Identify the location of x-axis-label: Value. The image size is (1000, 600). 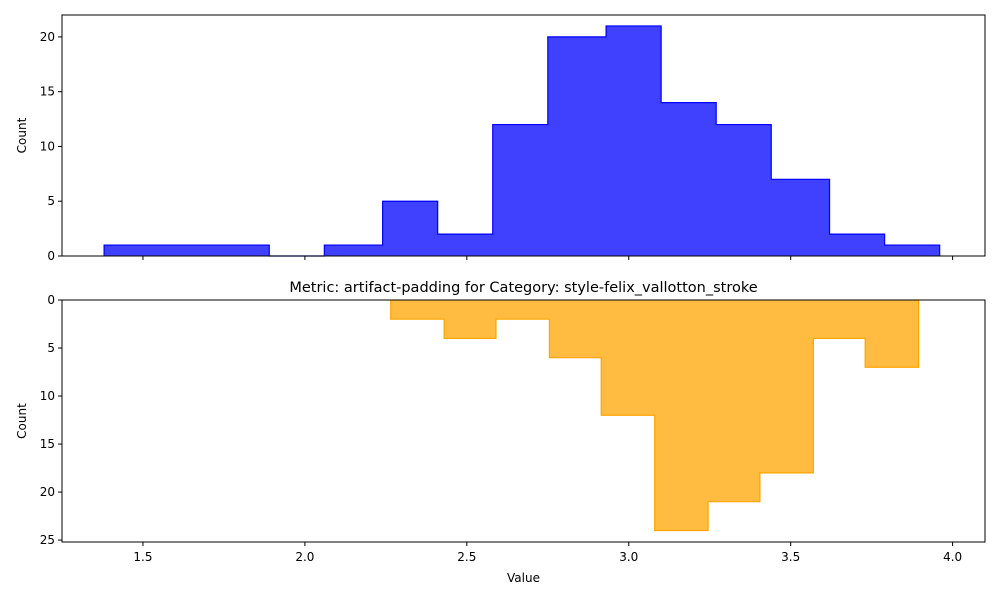
(523, 578).